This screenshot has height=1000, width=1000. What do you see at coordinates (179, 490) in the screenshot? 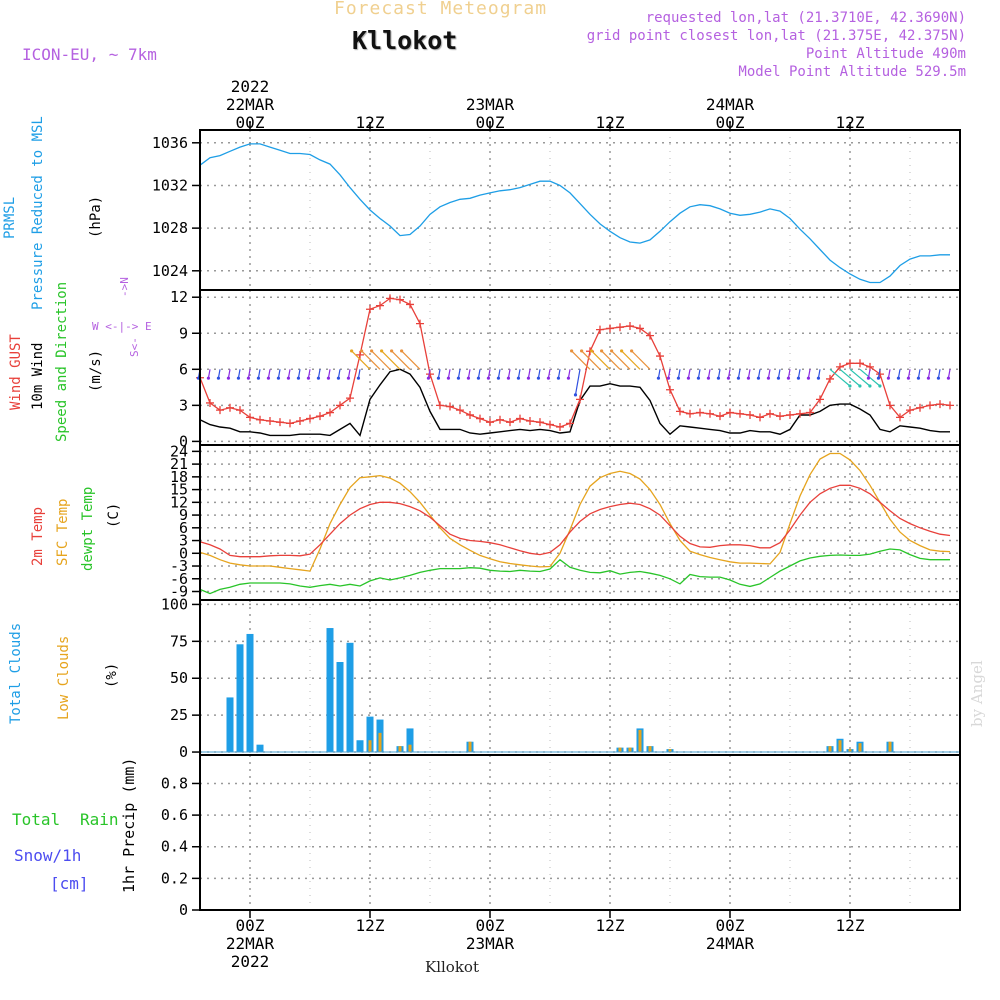
I see `temp-tick-label: 15` at bounding box center [179, 490].